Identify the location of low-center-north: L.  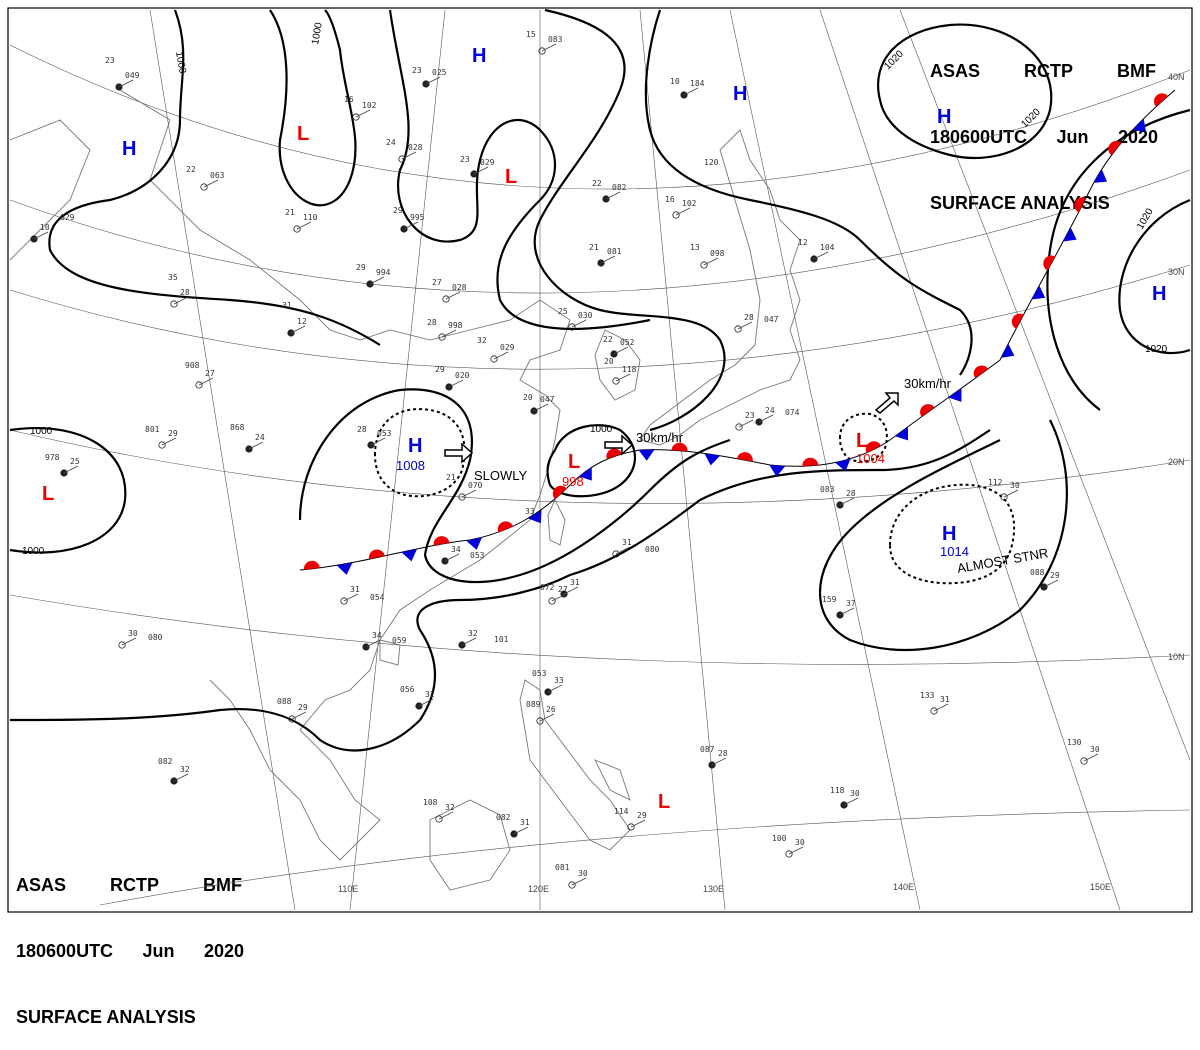
(303, 134).